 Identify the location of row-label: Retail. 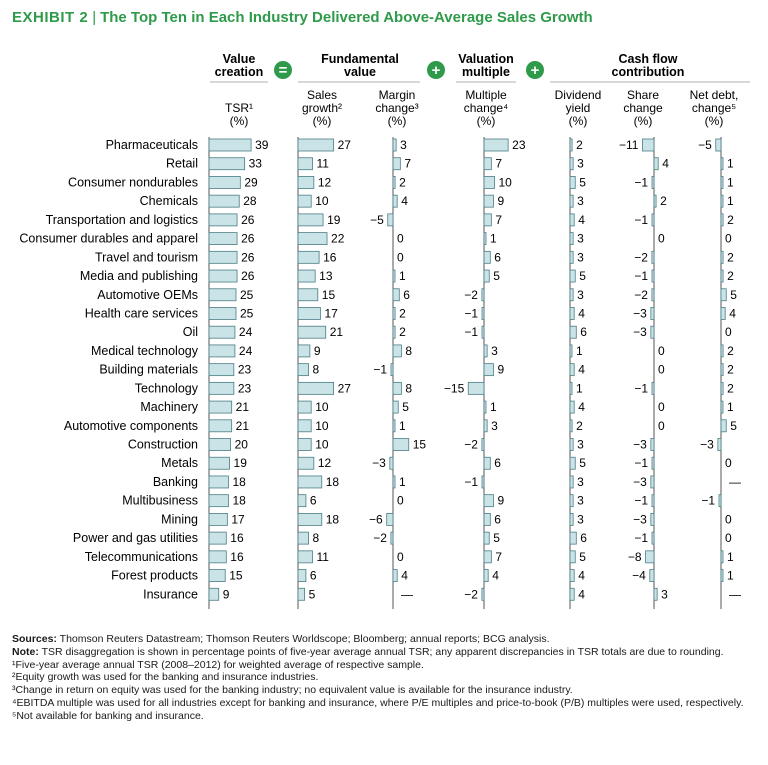
(182, 164).